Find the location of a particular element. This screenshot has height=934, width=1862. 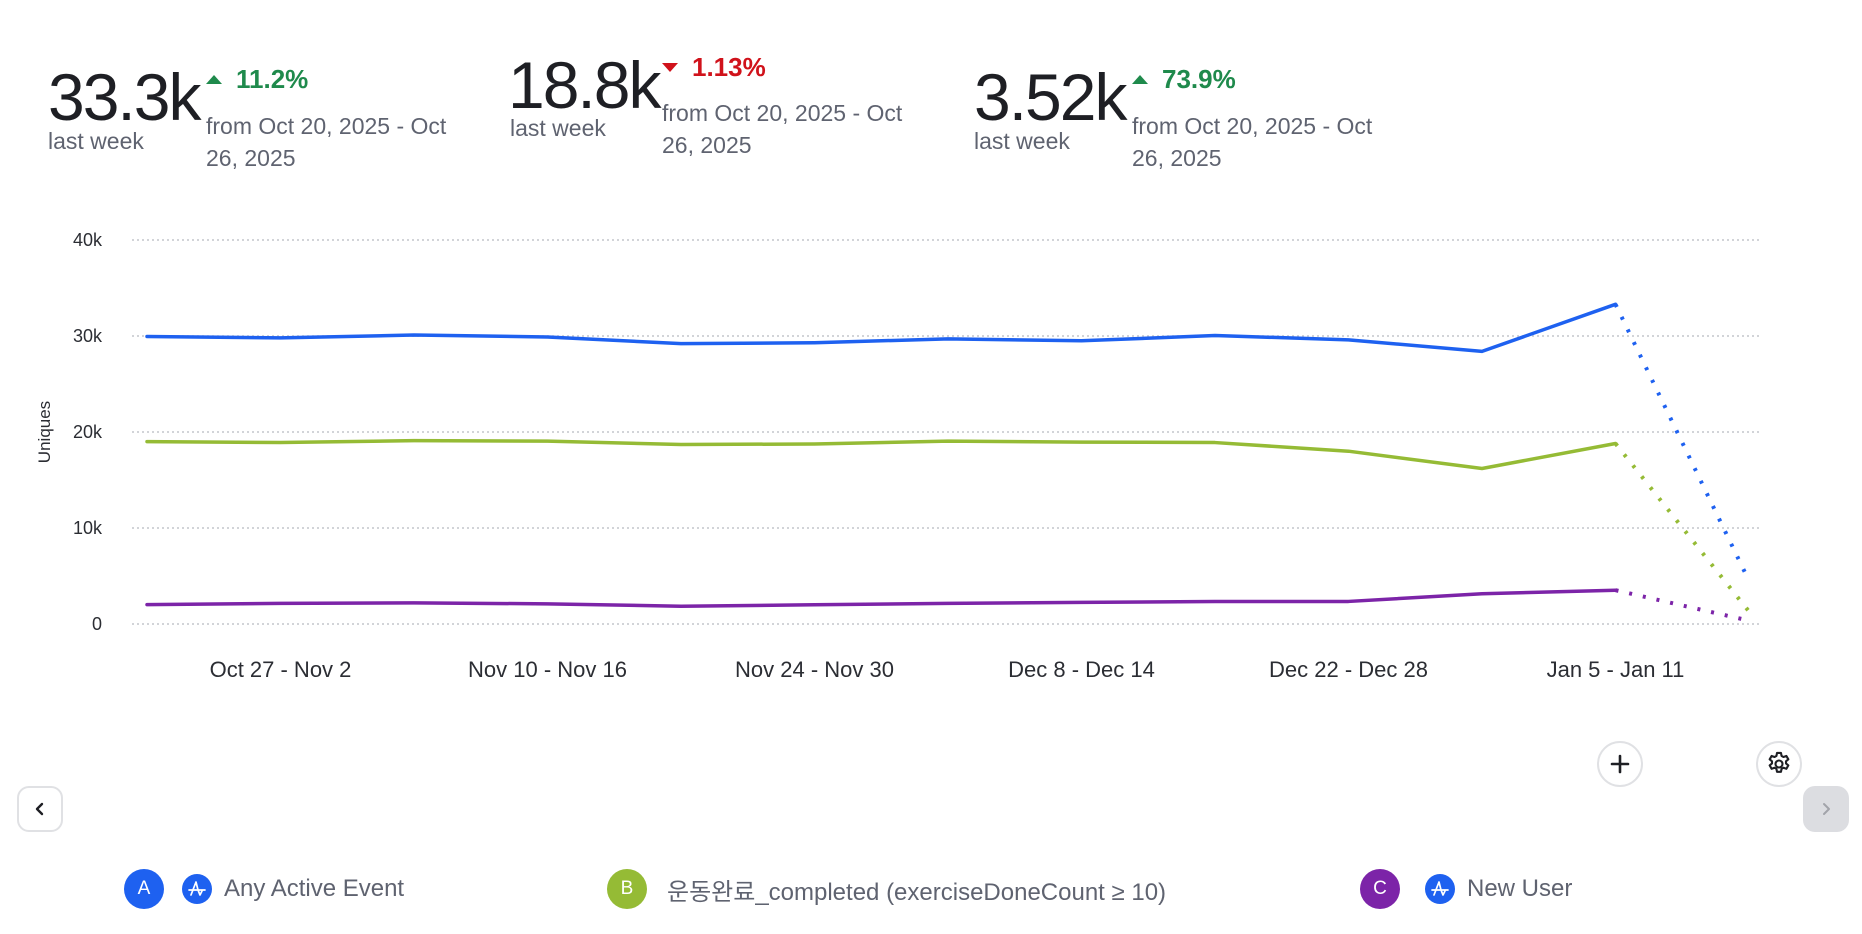

add-button is located at coordinates (1620, 764).